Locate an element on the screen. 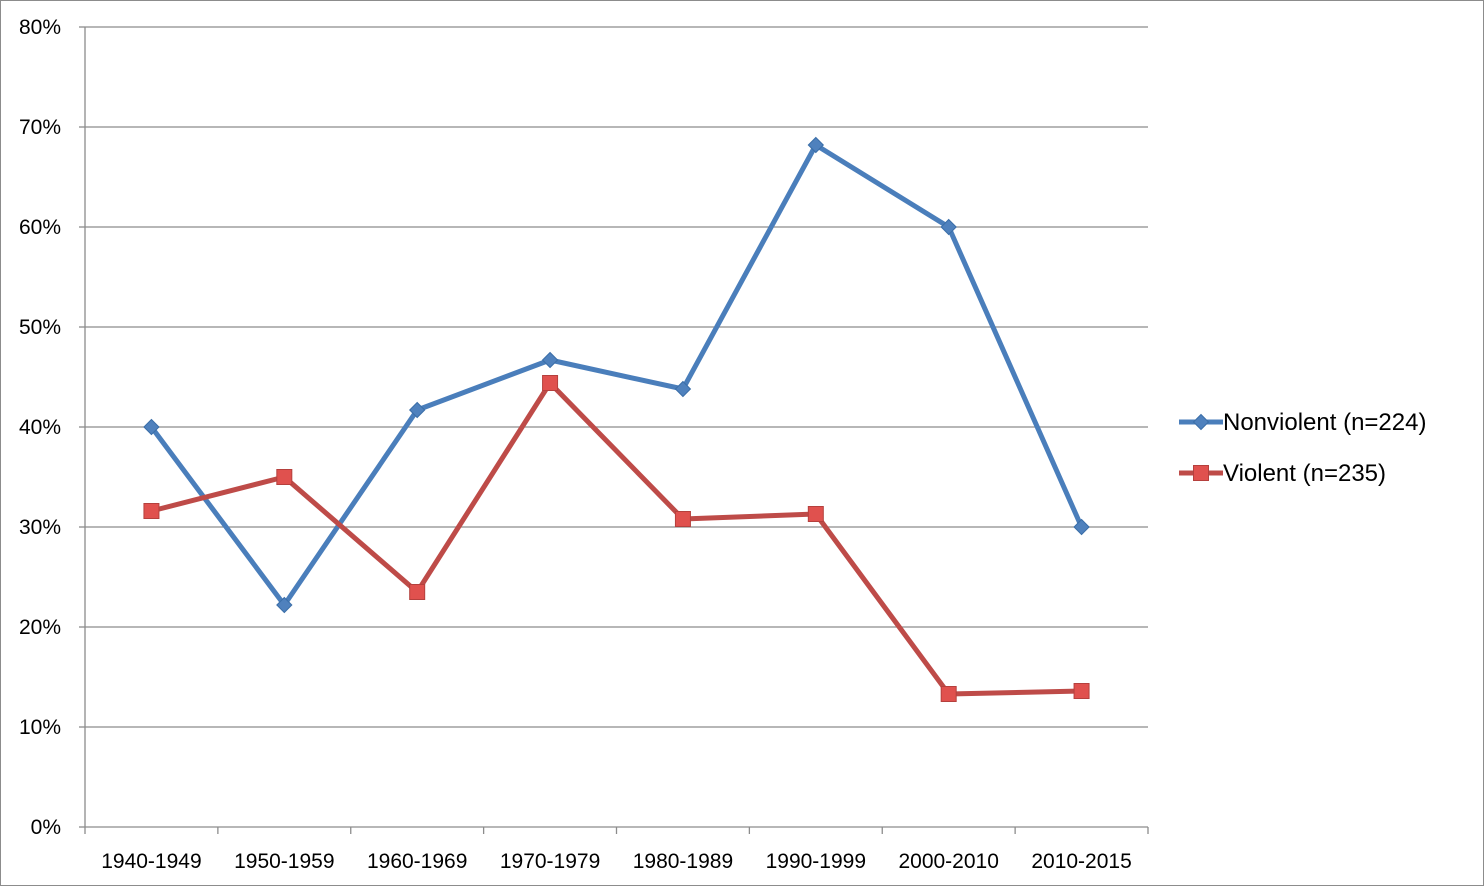 The width and height of the screenshot is (1484, 886). x-tick-label: 1950-1959 is located at coordinates (284, 861).